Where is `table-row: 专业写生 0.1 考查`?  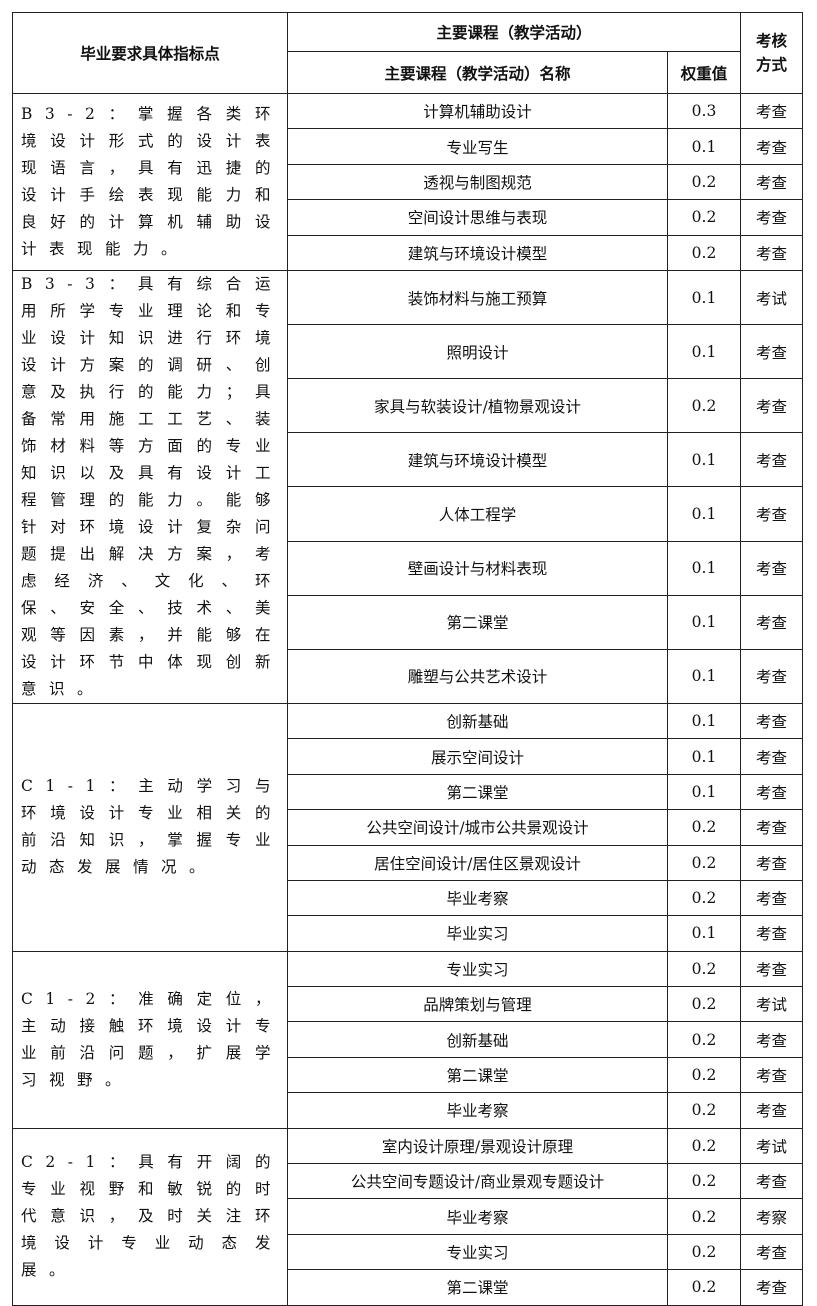
table-row: 专业写生 0.1 考查 is located at coordinates (408, 146).